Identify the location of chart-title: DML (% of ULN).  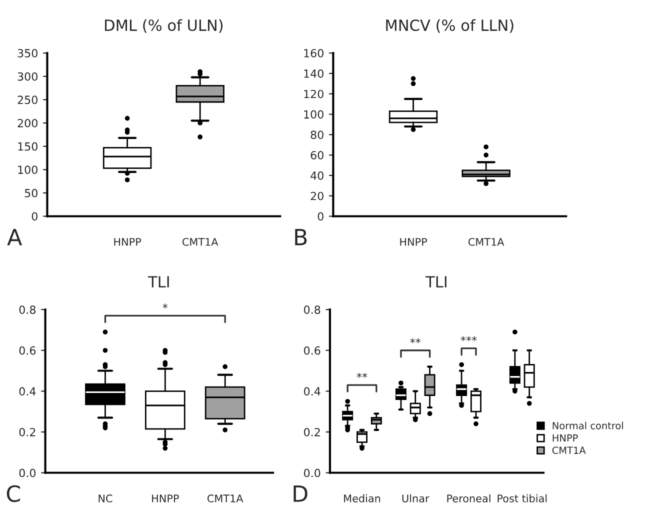
(164, 26).